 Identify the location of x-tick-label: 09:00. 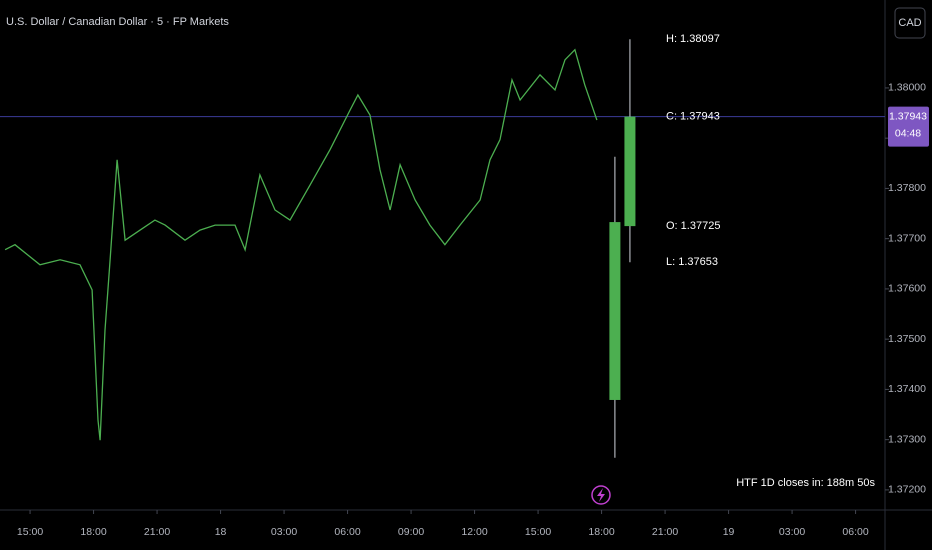
(411, 532).